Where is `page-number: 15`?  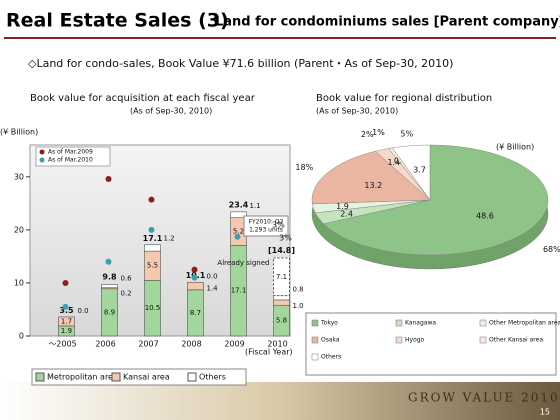 page-number: 15 is located at coordinates (545, 412).